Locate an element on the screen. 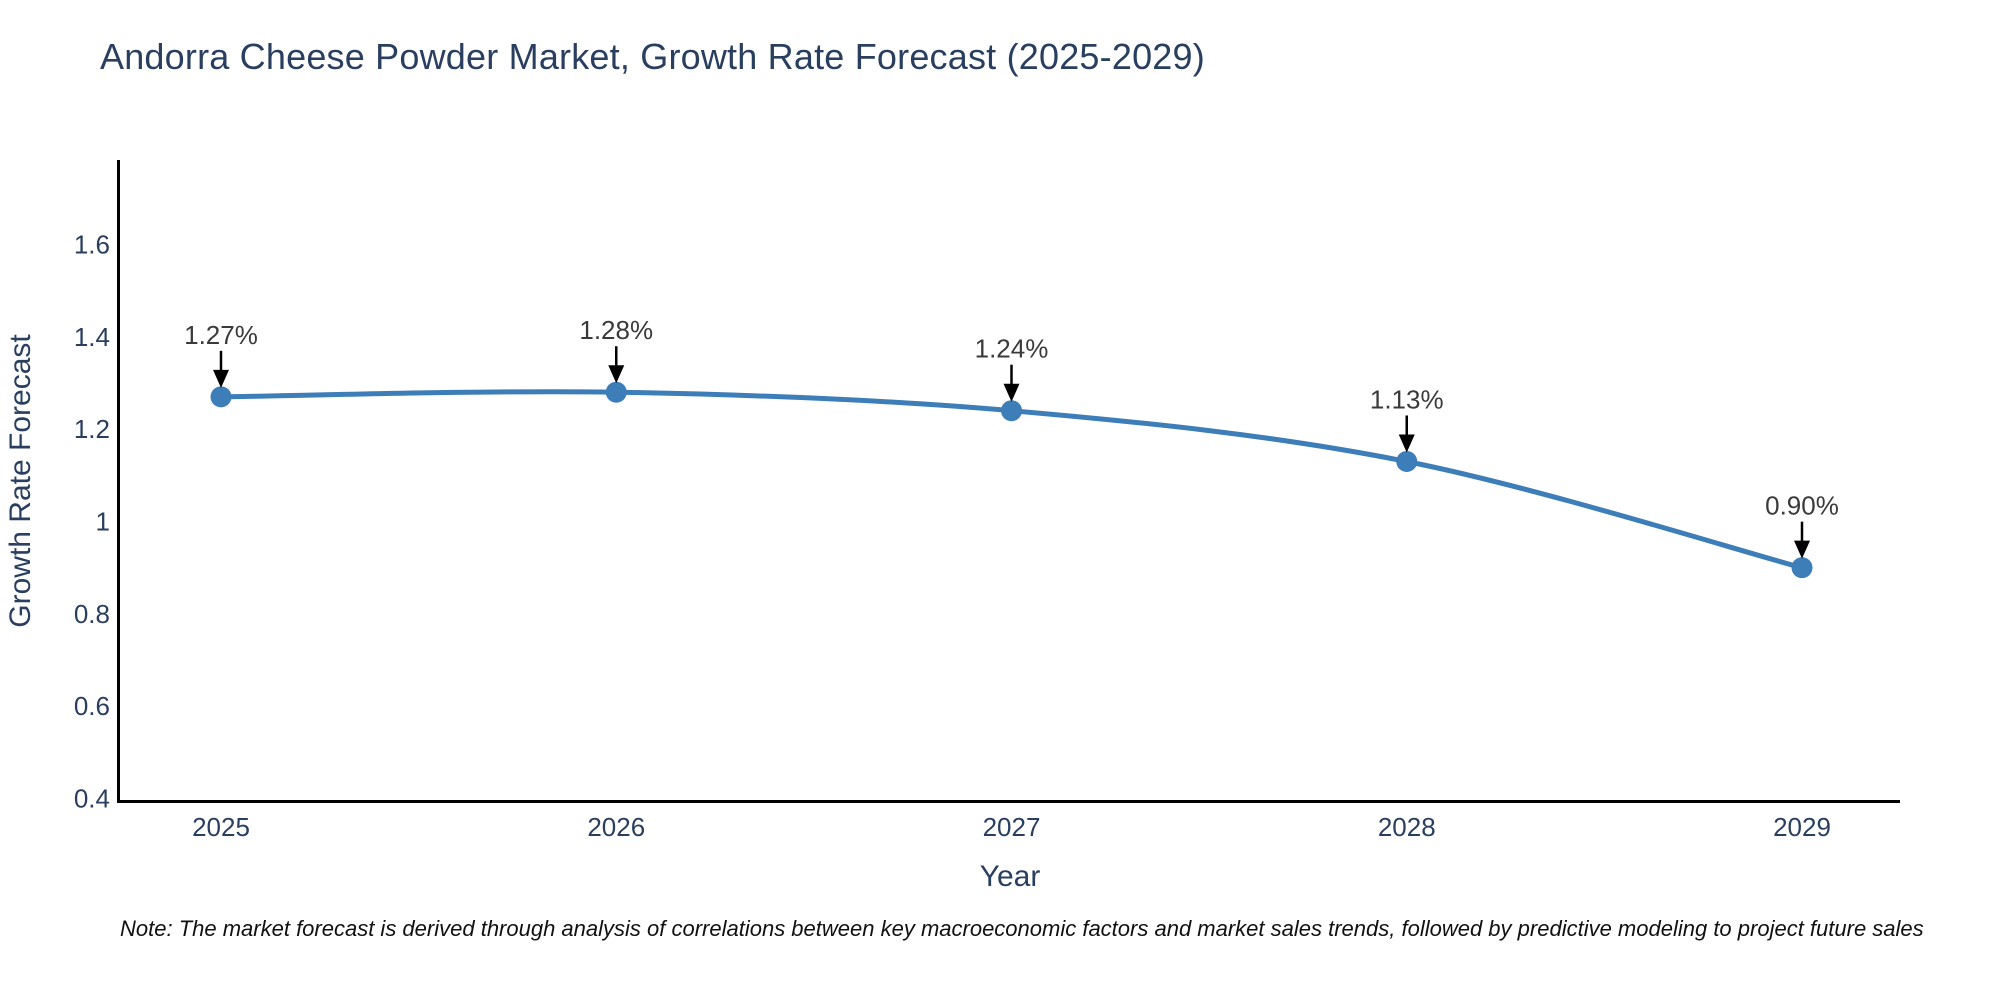 The width and height of the screenshot is (2000, 1000). x-tick-label: 2026 is located at coordinates (616, 827).